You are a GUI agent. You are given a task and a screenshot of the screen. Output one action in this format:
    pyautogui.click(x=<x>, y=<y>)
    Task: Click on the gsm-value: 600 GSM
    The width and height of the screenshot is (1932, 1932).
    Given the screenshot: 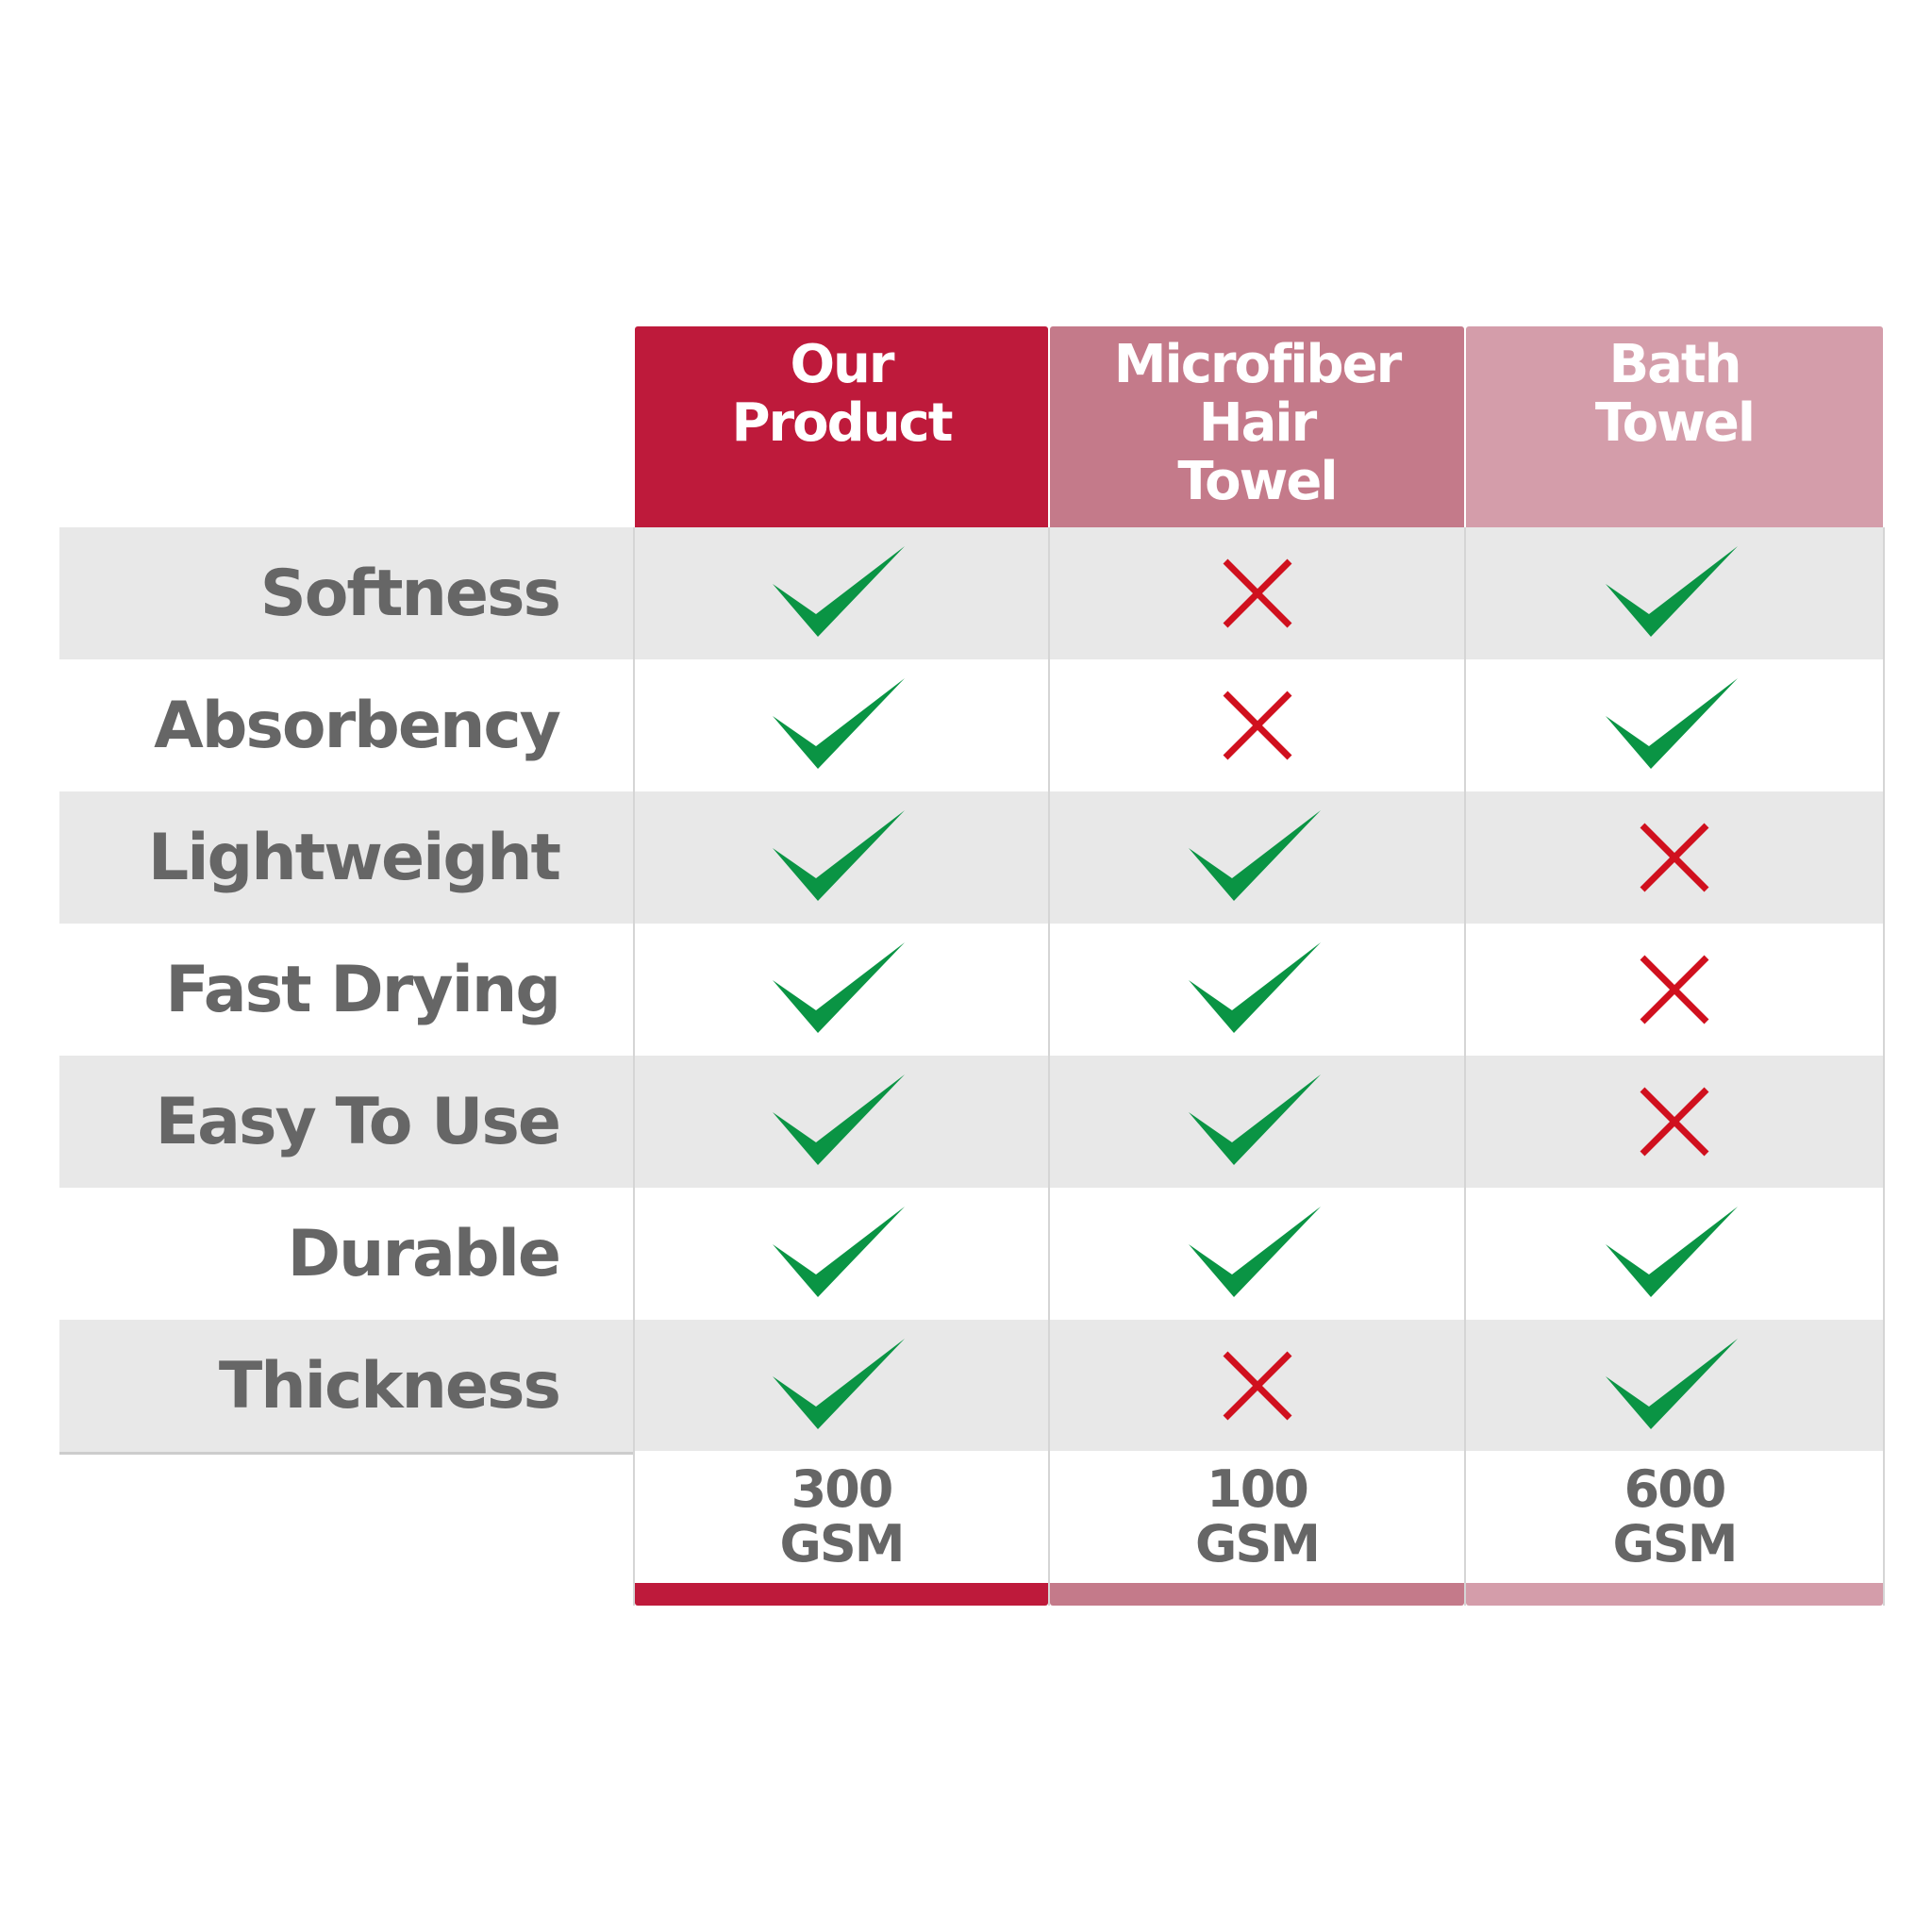 What is the action you would take?
    pyautogui.click(x=1674, y=1517)
    